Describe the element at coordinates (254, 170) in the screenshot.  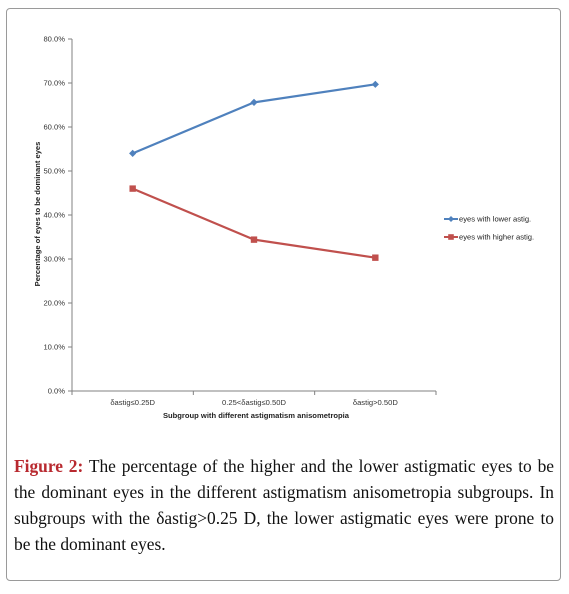
I see `series-group` at that location.